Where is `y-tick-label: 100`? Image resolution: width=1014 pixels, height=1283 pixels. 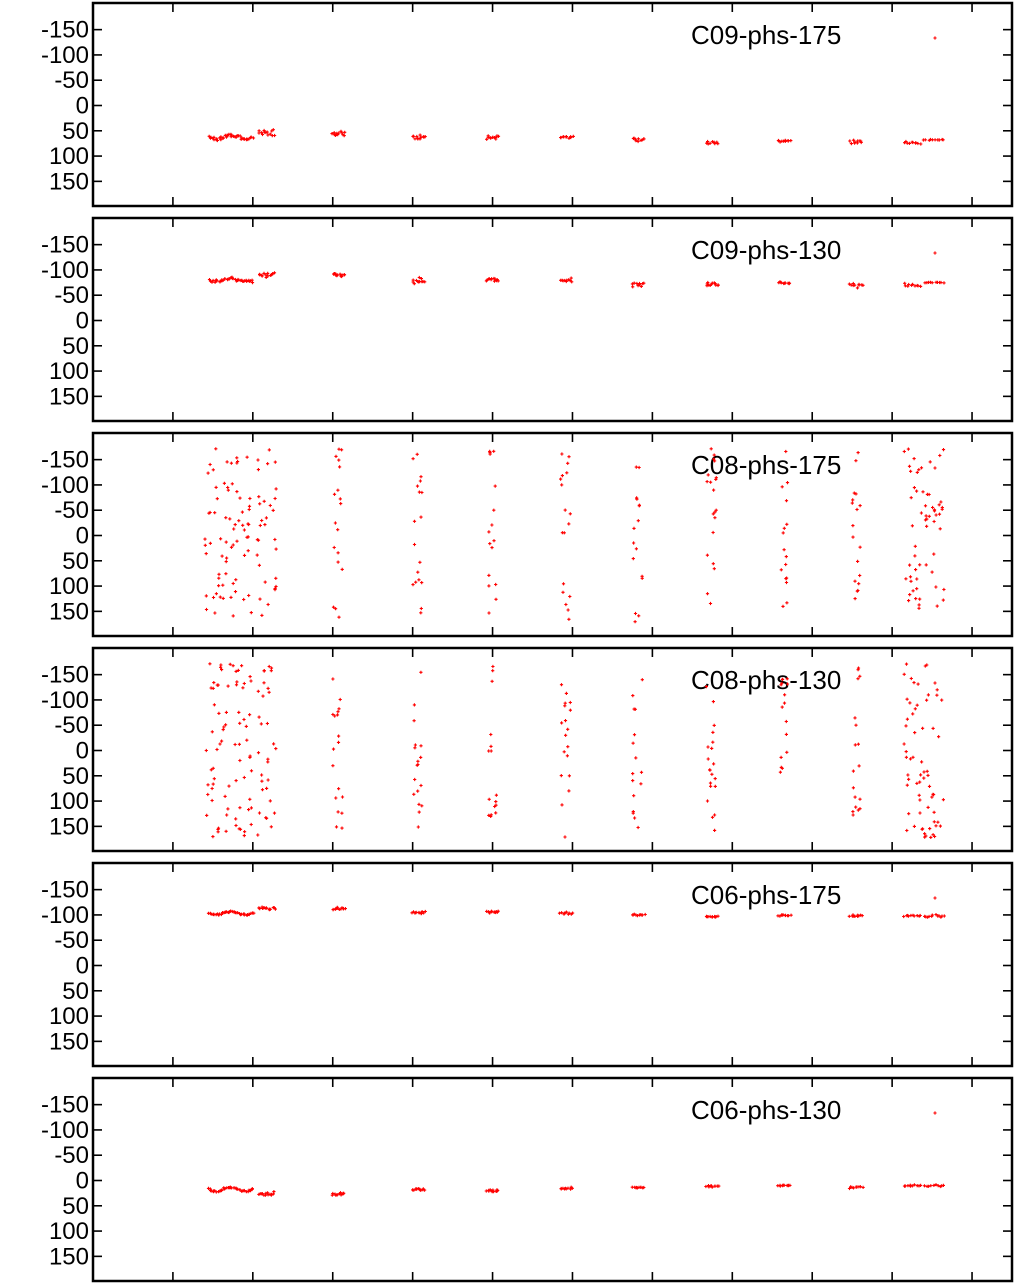 y-tick-label: 100 is located at coordinates (69, 586).